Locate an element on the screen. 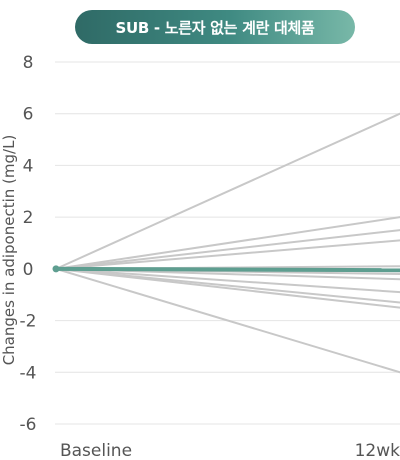 The height and width of the screenshot is (460, 400). y-tick-label: -2 is located at coordinates (28, 322).